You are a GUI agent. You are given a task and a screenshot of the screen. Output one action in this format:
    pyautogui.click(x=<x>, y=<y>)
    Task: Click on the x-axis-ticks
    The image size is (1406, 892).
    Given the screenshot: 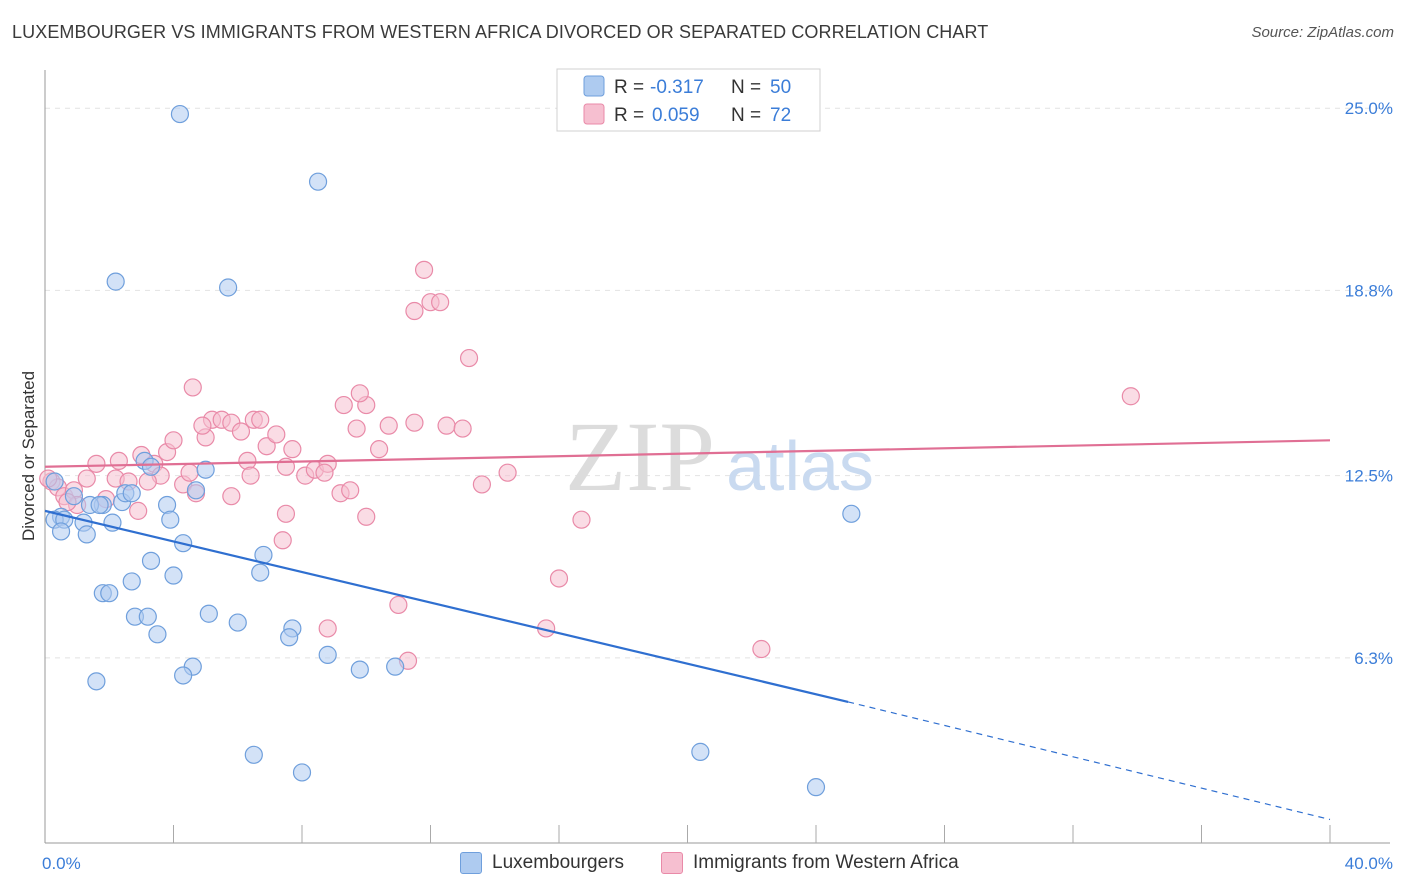 What is the action you would take?
    pyautogui.click(x=752, y=834)
    